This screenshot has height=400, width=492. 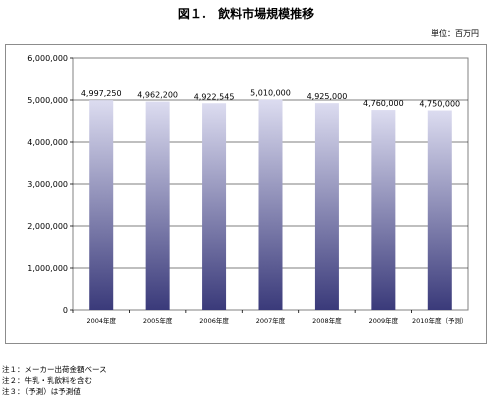 I want to click on x-tick-label: 2005年度, so click(x=158, y=320).